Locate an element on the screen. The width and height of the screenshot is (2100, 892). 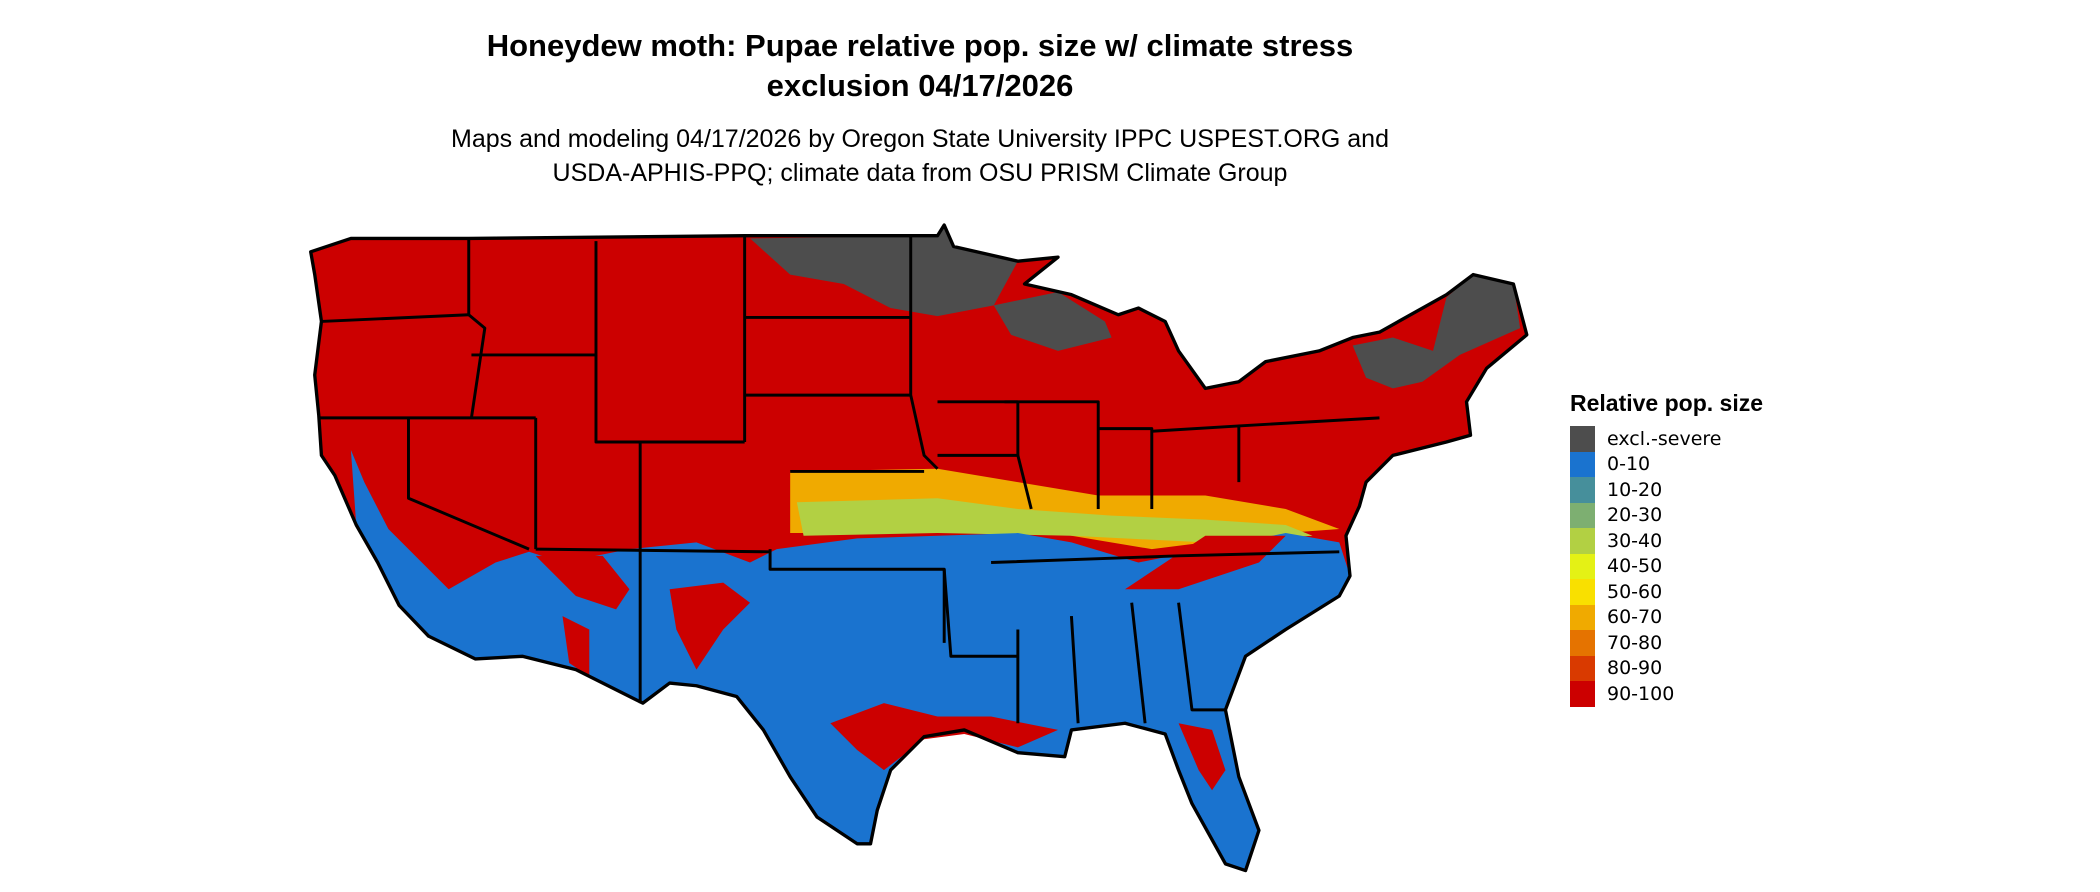
legend-label: 70-80 is located at coordinates (1635, 642).